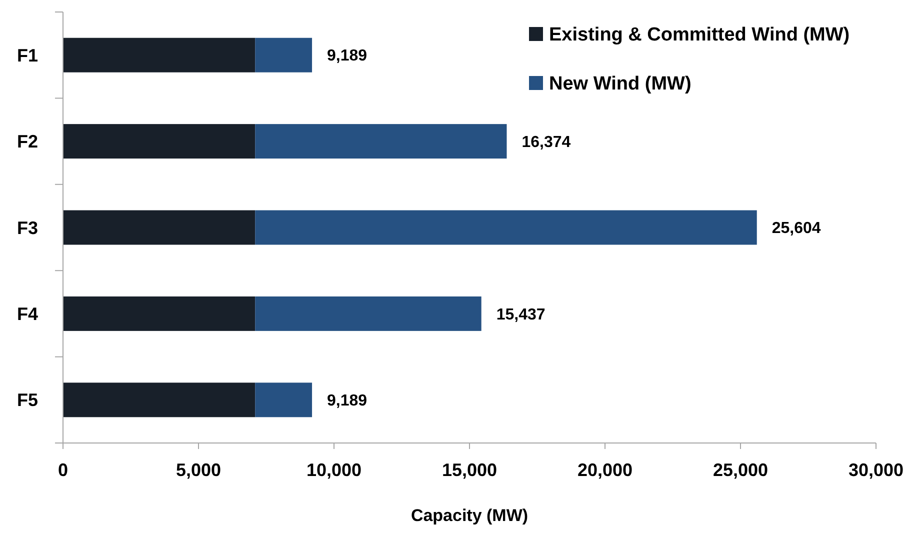 This screenshot has width=916, height=533. What do you see at coordinates (469, 515) in the screenshot?
I see `x-axis-title: Capacity (MW)` at bounding box center [469, 515].